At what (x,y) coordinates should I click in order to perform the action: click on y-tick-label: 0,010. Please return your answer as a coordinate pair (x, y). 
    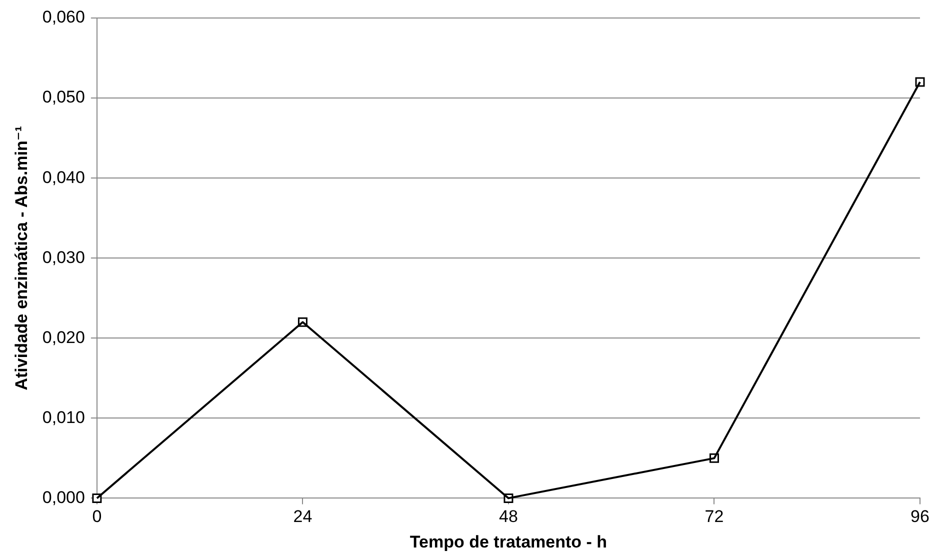
    Looking at the image, I should click on (63, 417).